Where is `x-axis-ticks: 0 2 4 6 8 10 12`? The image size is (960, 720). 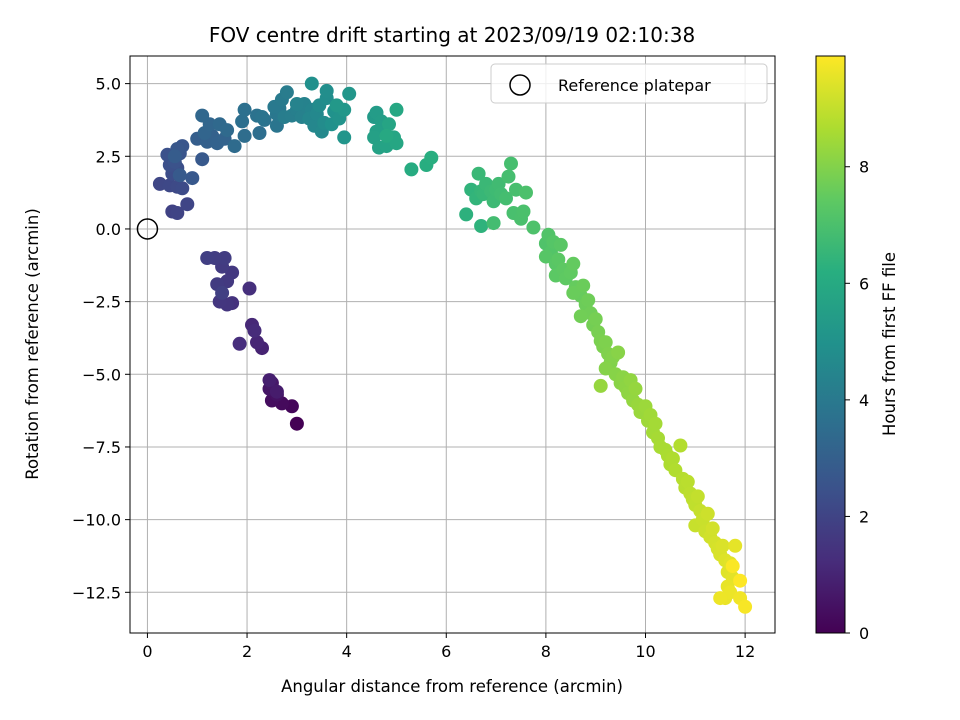
x-axis-ticks: 0 2 4 6 8 10 12 is located at coordinates (448, 647).